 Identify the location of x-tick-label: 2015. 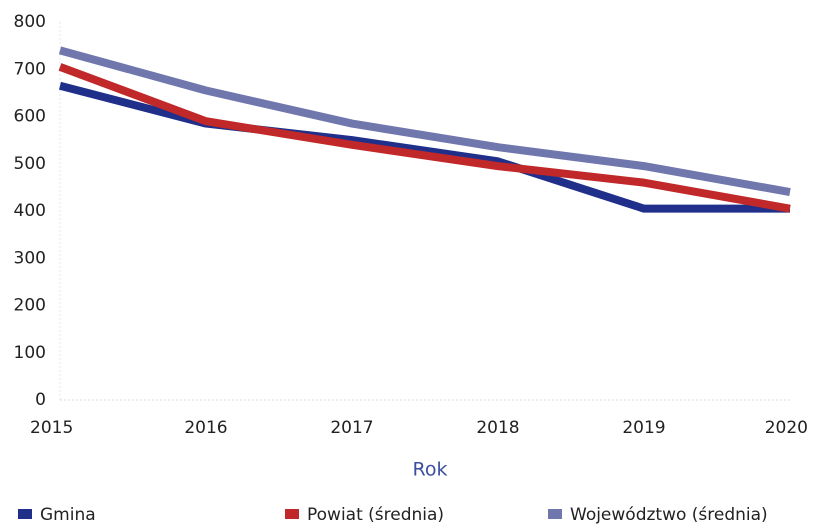
(51, 428).